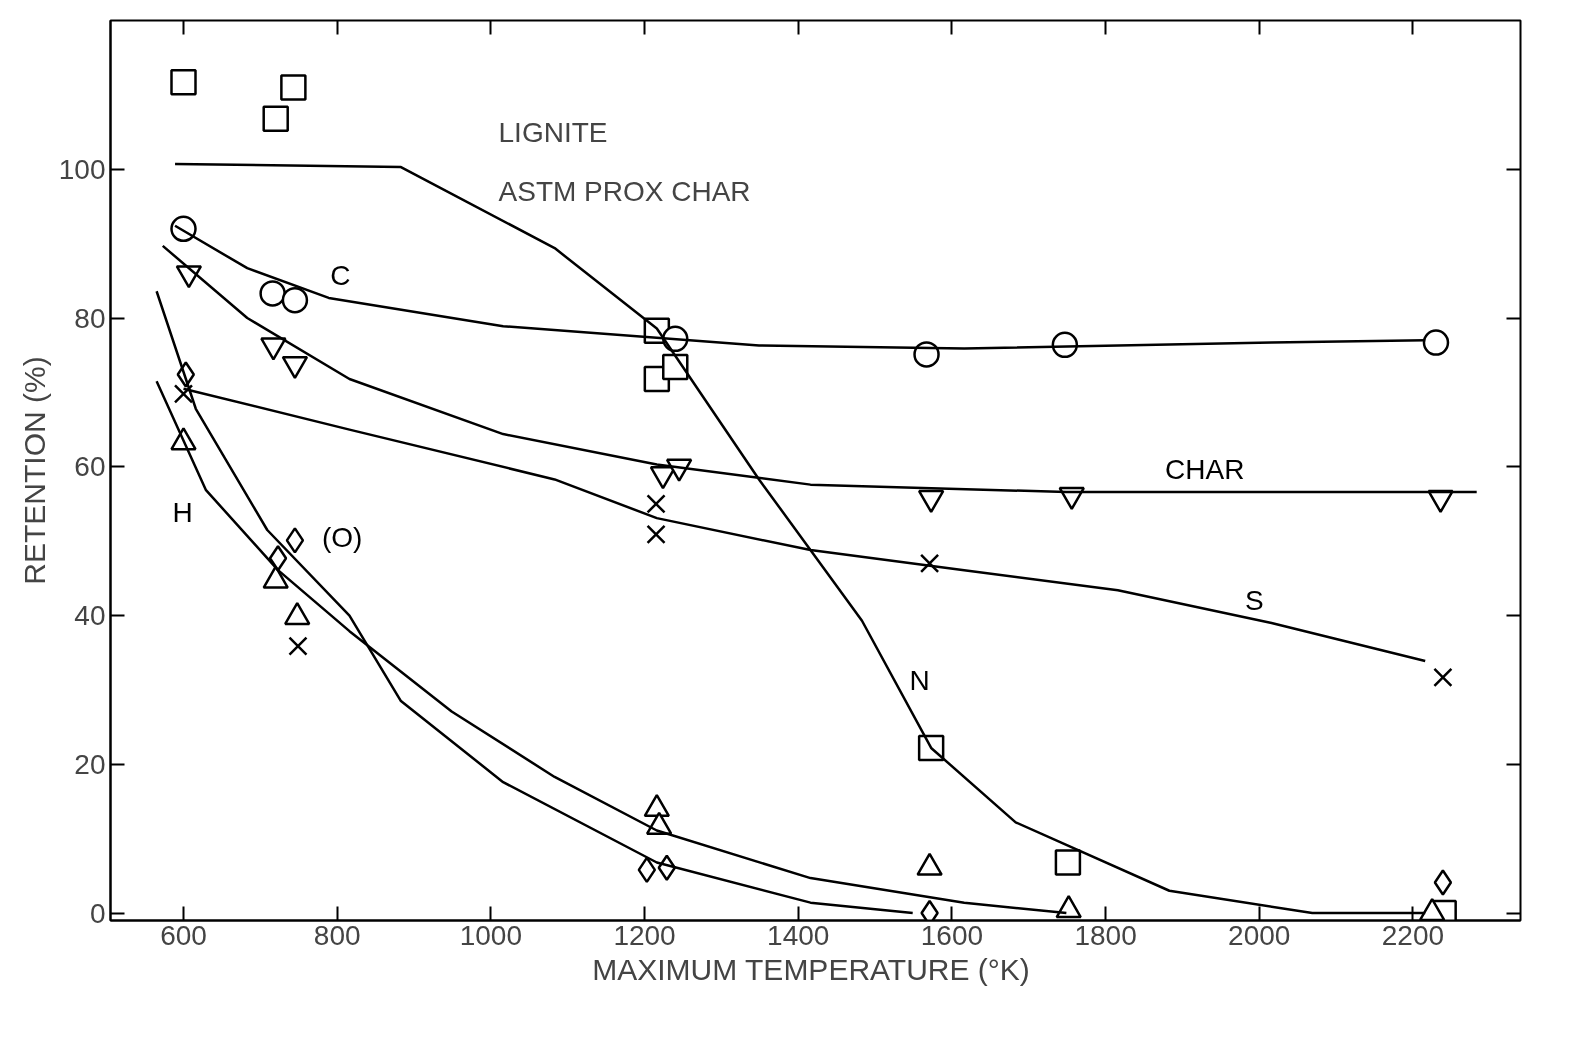 Image resolution: width=1589 pixels, height=1043 pixels. What do you see at coordinates (90, 467) in the screenshot?
I see `y-tick-label: 60` at bounding box center [90, 467].